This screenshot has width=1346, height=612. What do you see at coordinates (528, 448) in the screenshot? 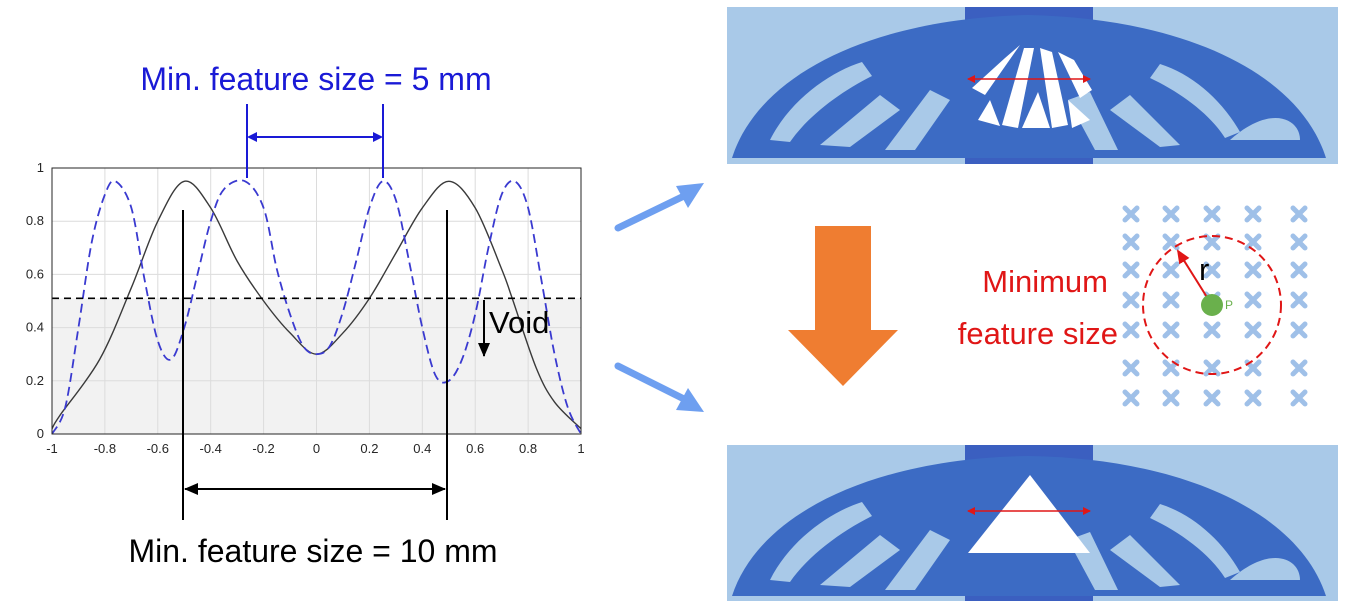
I see `x-tick-label: 0.8` at bounding box center [528, 448].